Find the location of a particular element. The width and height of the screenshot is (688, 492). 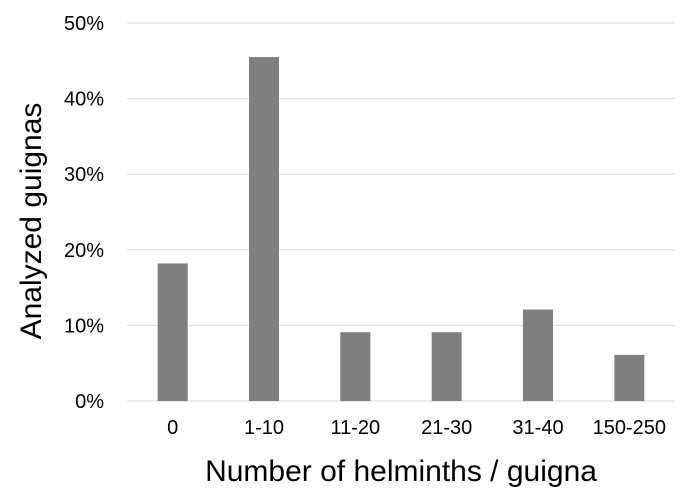

x-tick-label: 21-30 is located at coordinates (446, 428).